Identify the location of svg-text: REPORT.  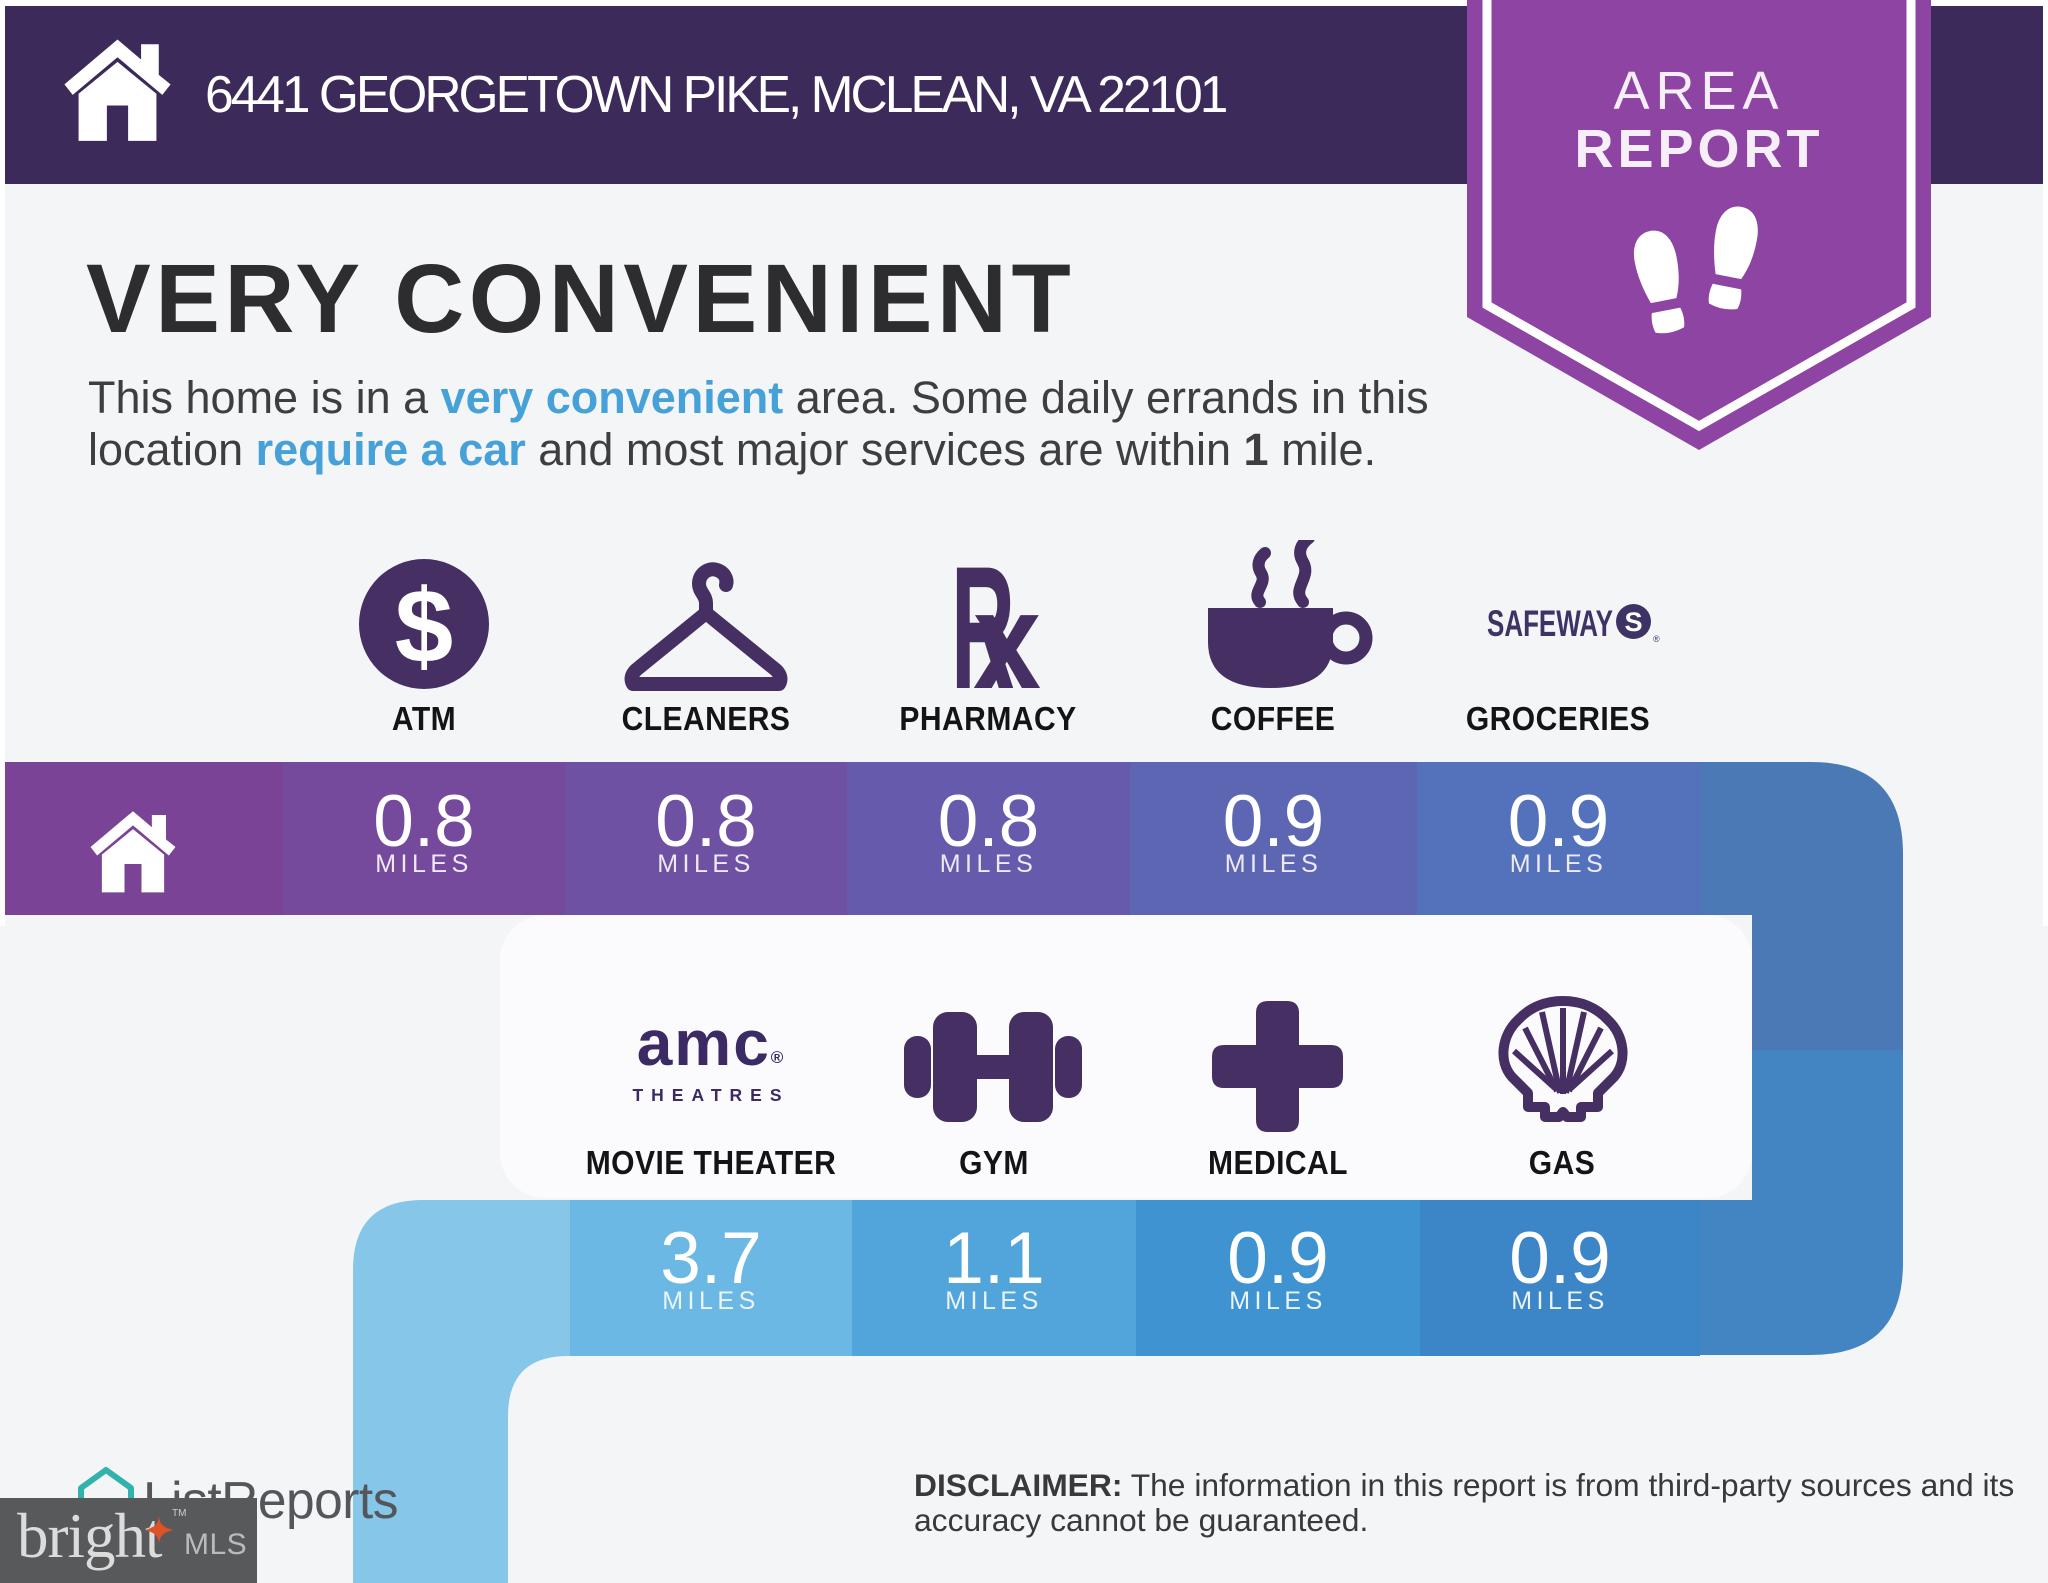
(1698, 149).